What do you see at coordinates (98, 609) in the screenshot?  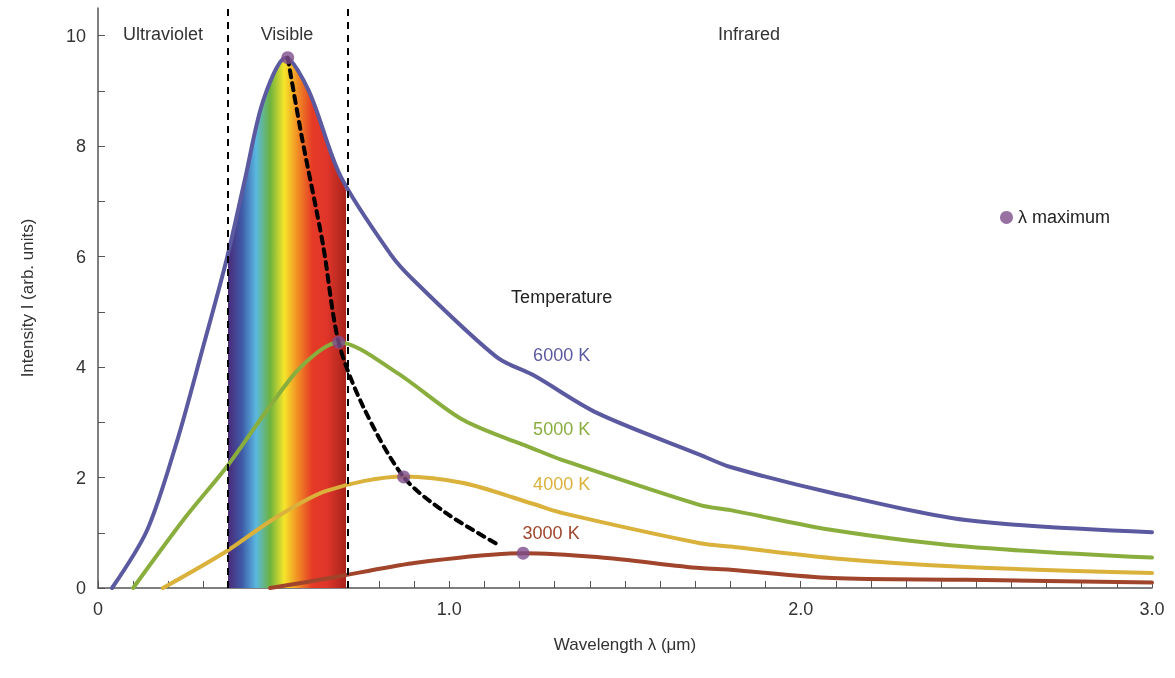 I see `x-tick-label: 0` at bounding box center [98, 609].